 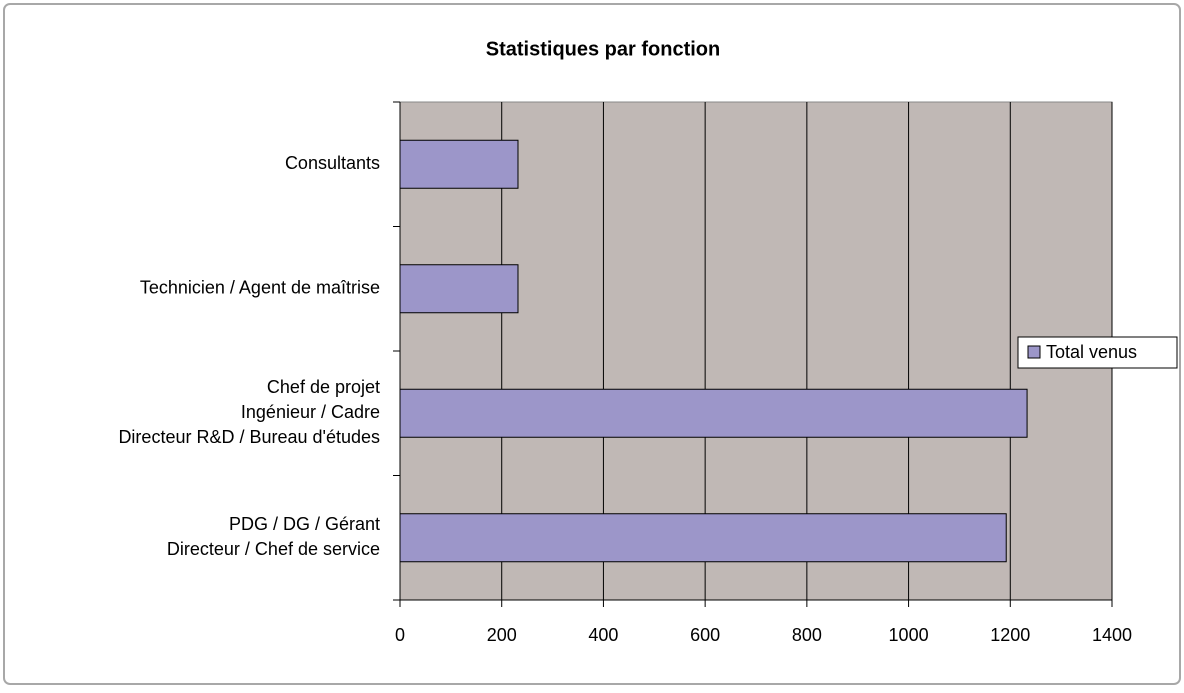 What do you see at coordinates (603, 49) in the screenshot?
I see `chart-title: Statistiques par fonction` at bounding box center [603, 49].